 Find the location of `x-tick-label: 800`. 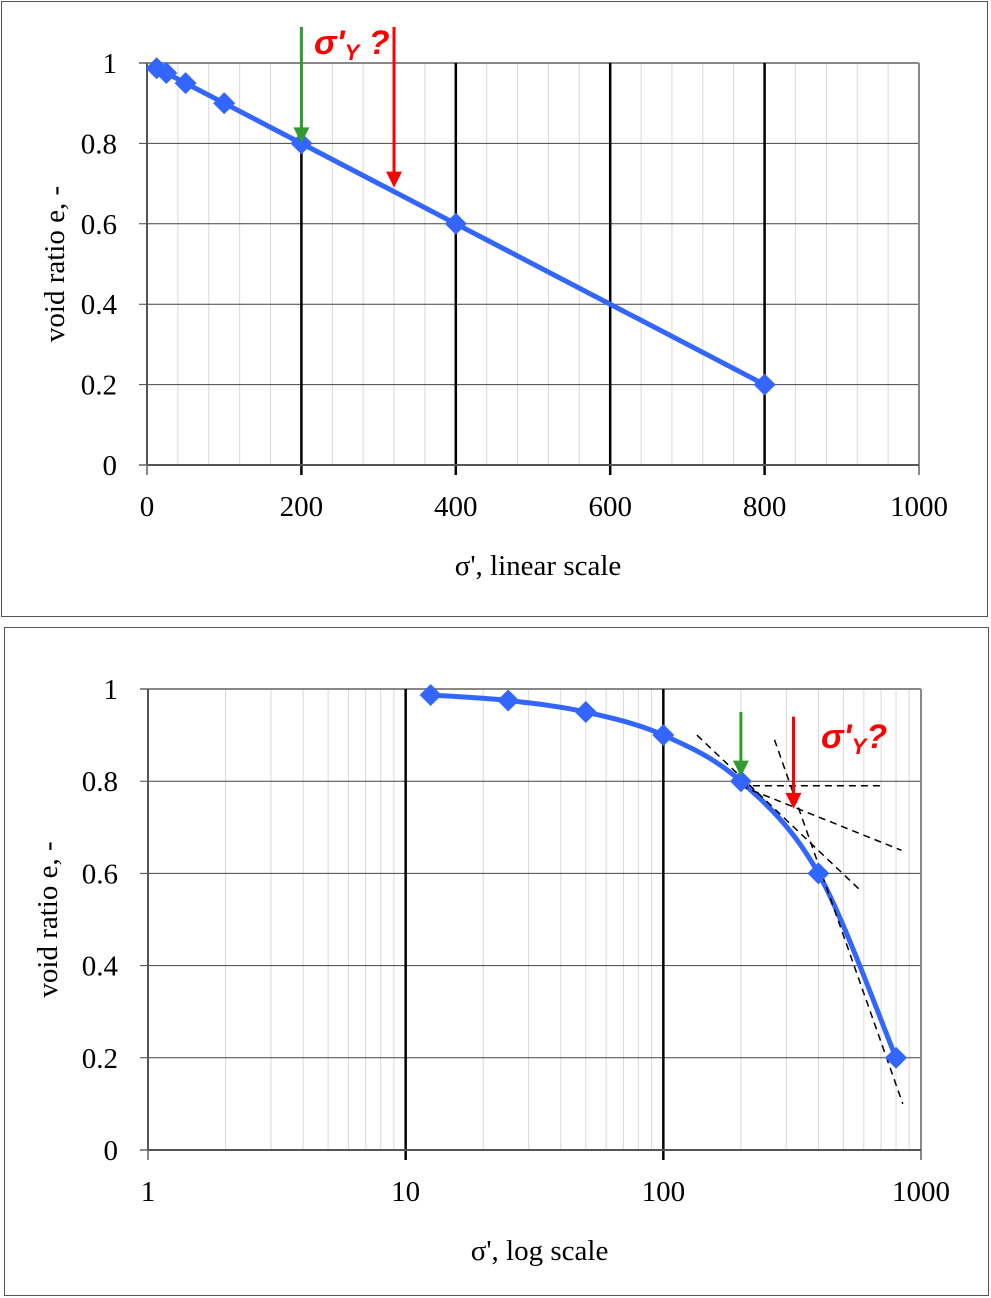

x-tick-label: 800 is located at coordinates (765, 507).